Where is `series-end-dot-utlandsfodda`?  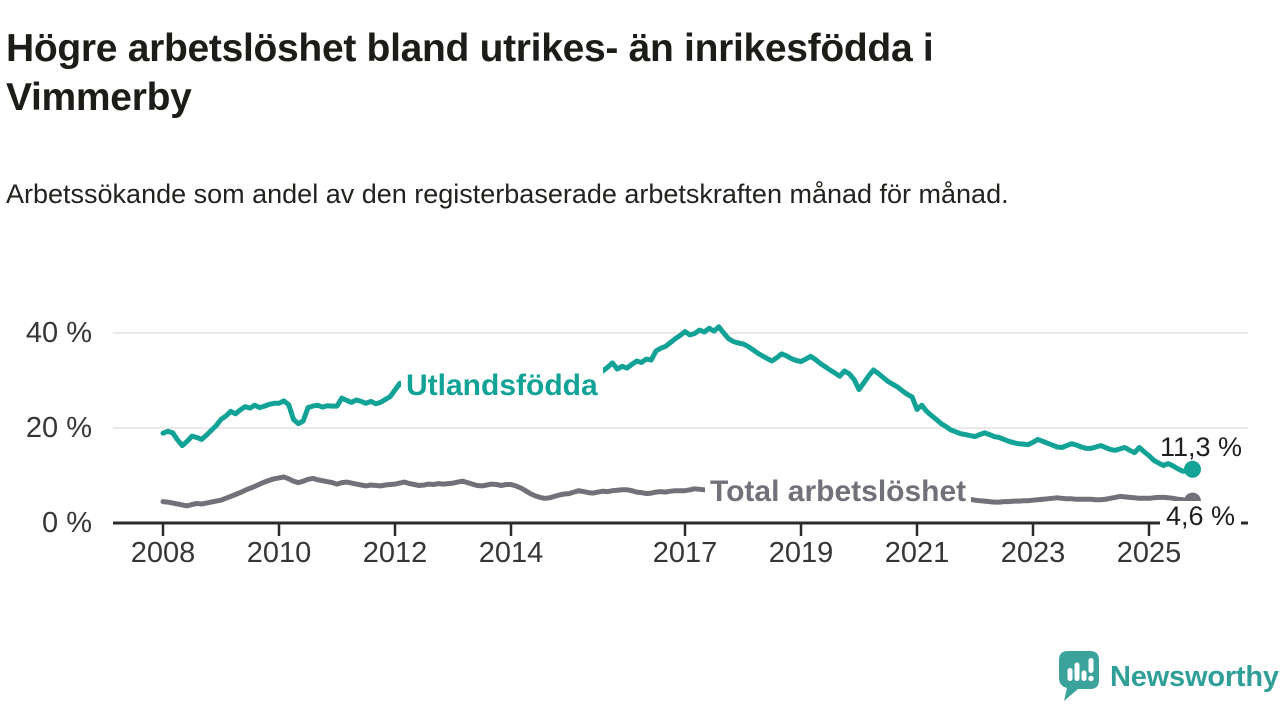
series-end-dot-utlandsfodda is located at coordinates (1192, 469).